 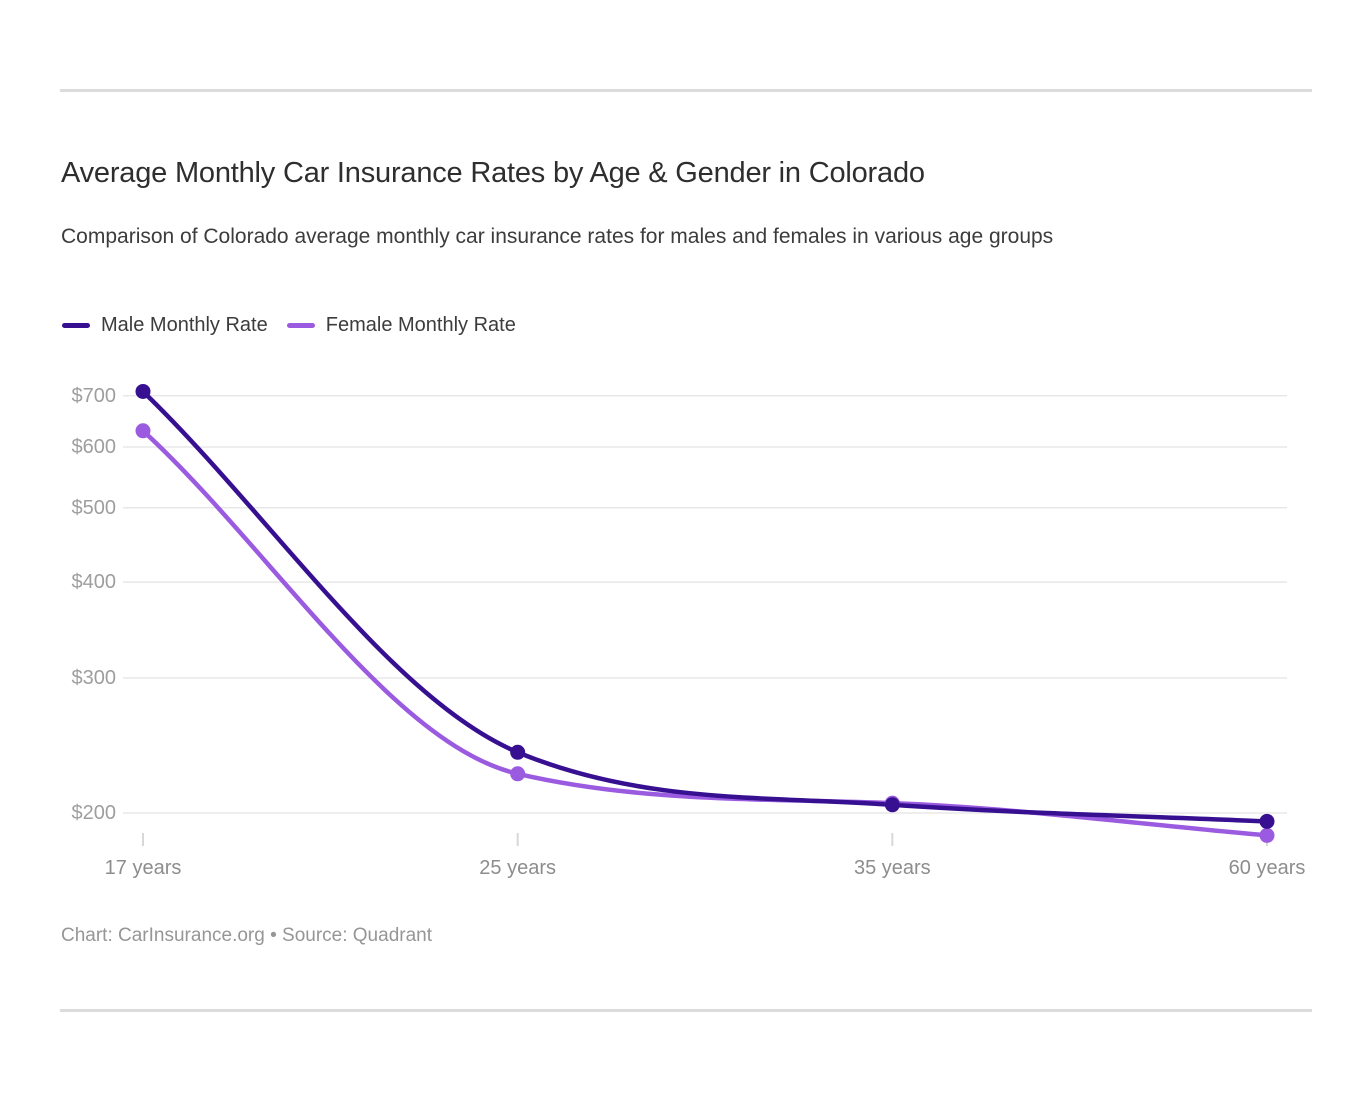 What do you see at coordinates (94, 677) in the screenshot?
I see `y-tick-label: $300` at bounding box center [94, 677].